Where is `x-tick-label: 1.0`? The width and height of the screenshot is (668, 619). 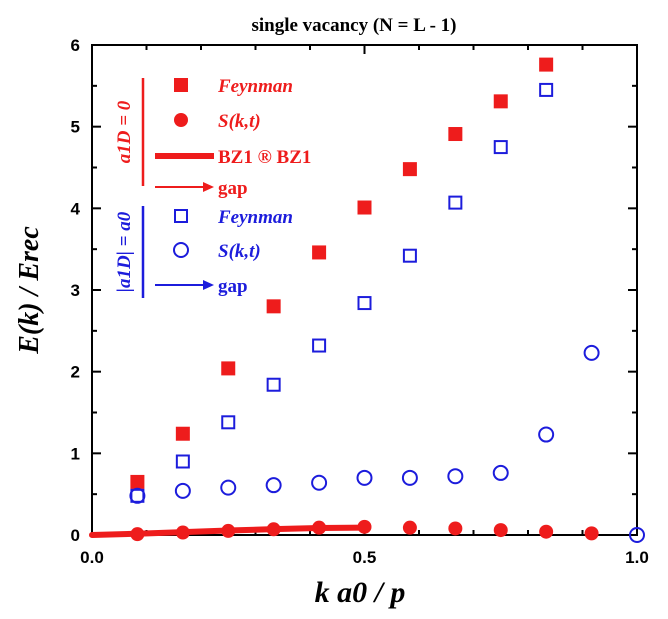
x-tick-label: 1.0 is located at coordinates (637, 557).